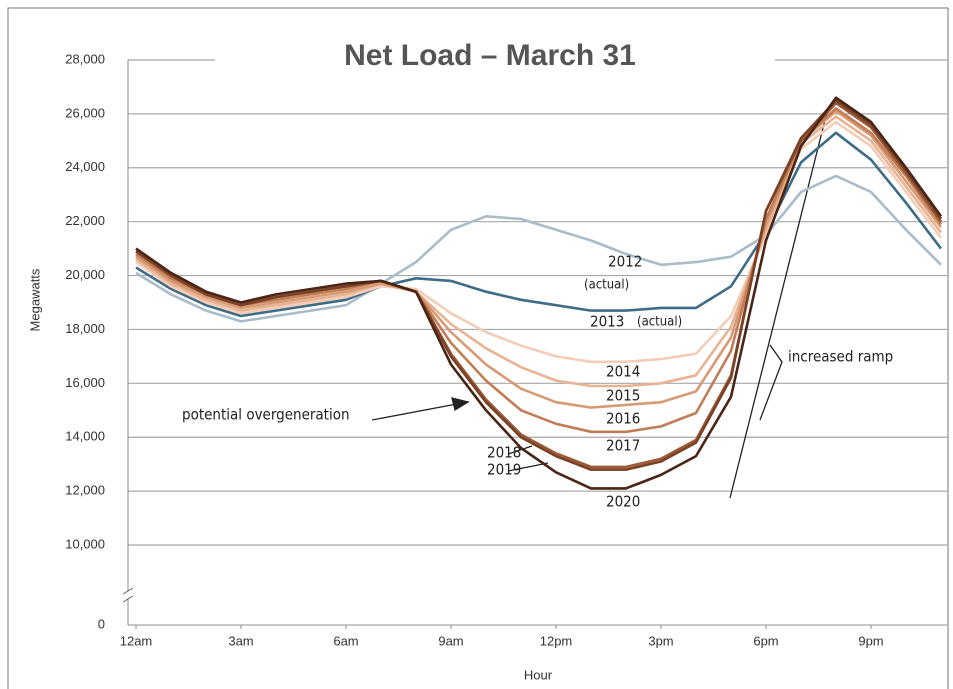  I want to click on y-tick-label: 10,000, so click(85, 543).